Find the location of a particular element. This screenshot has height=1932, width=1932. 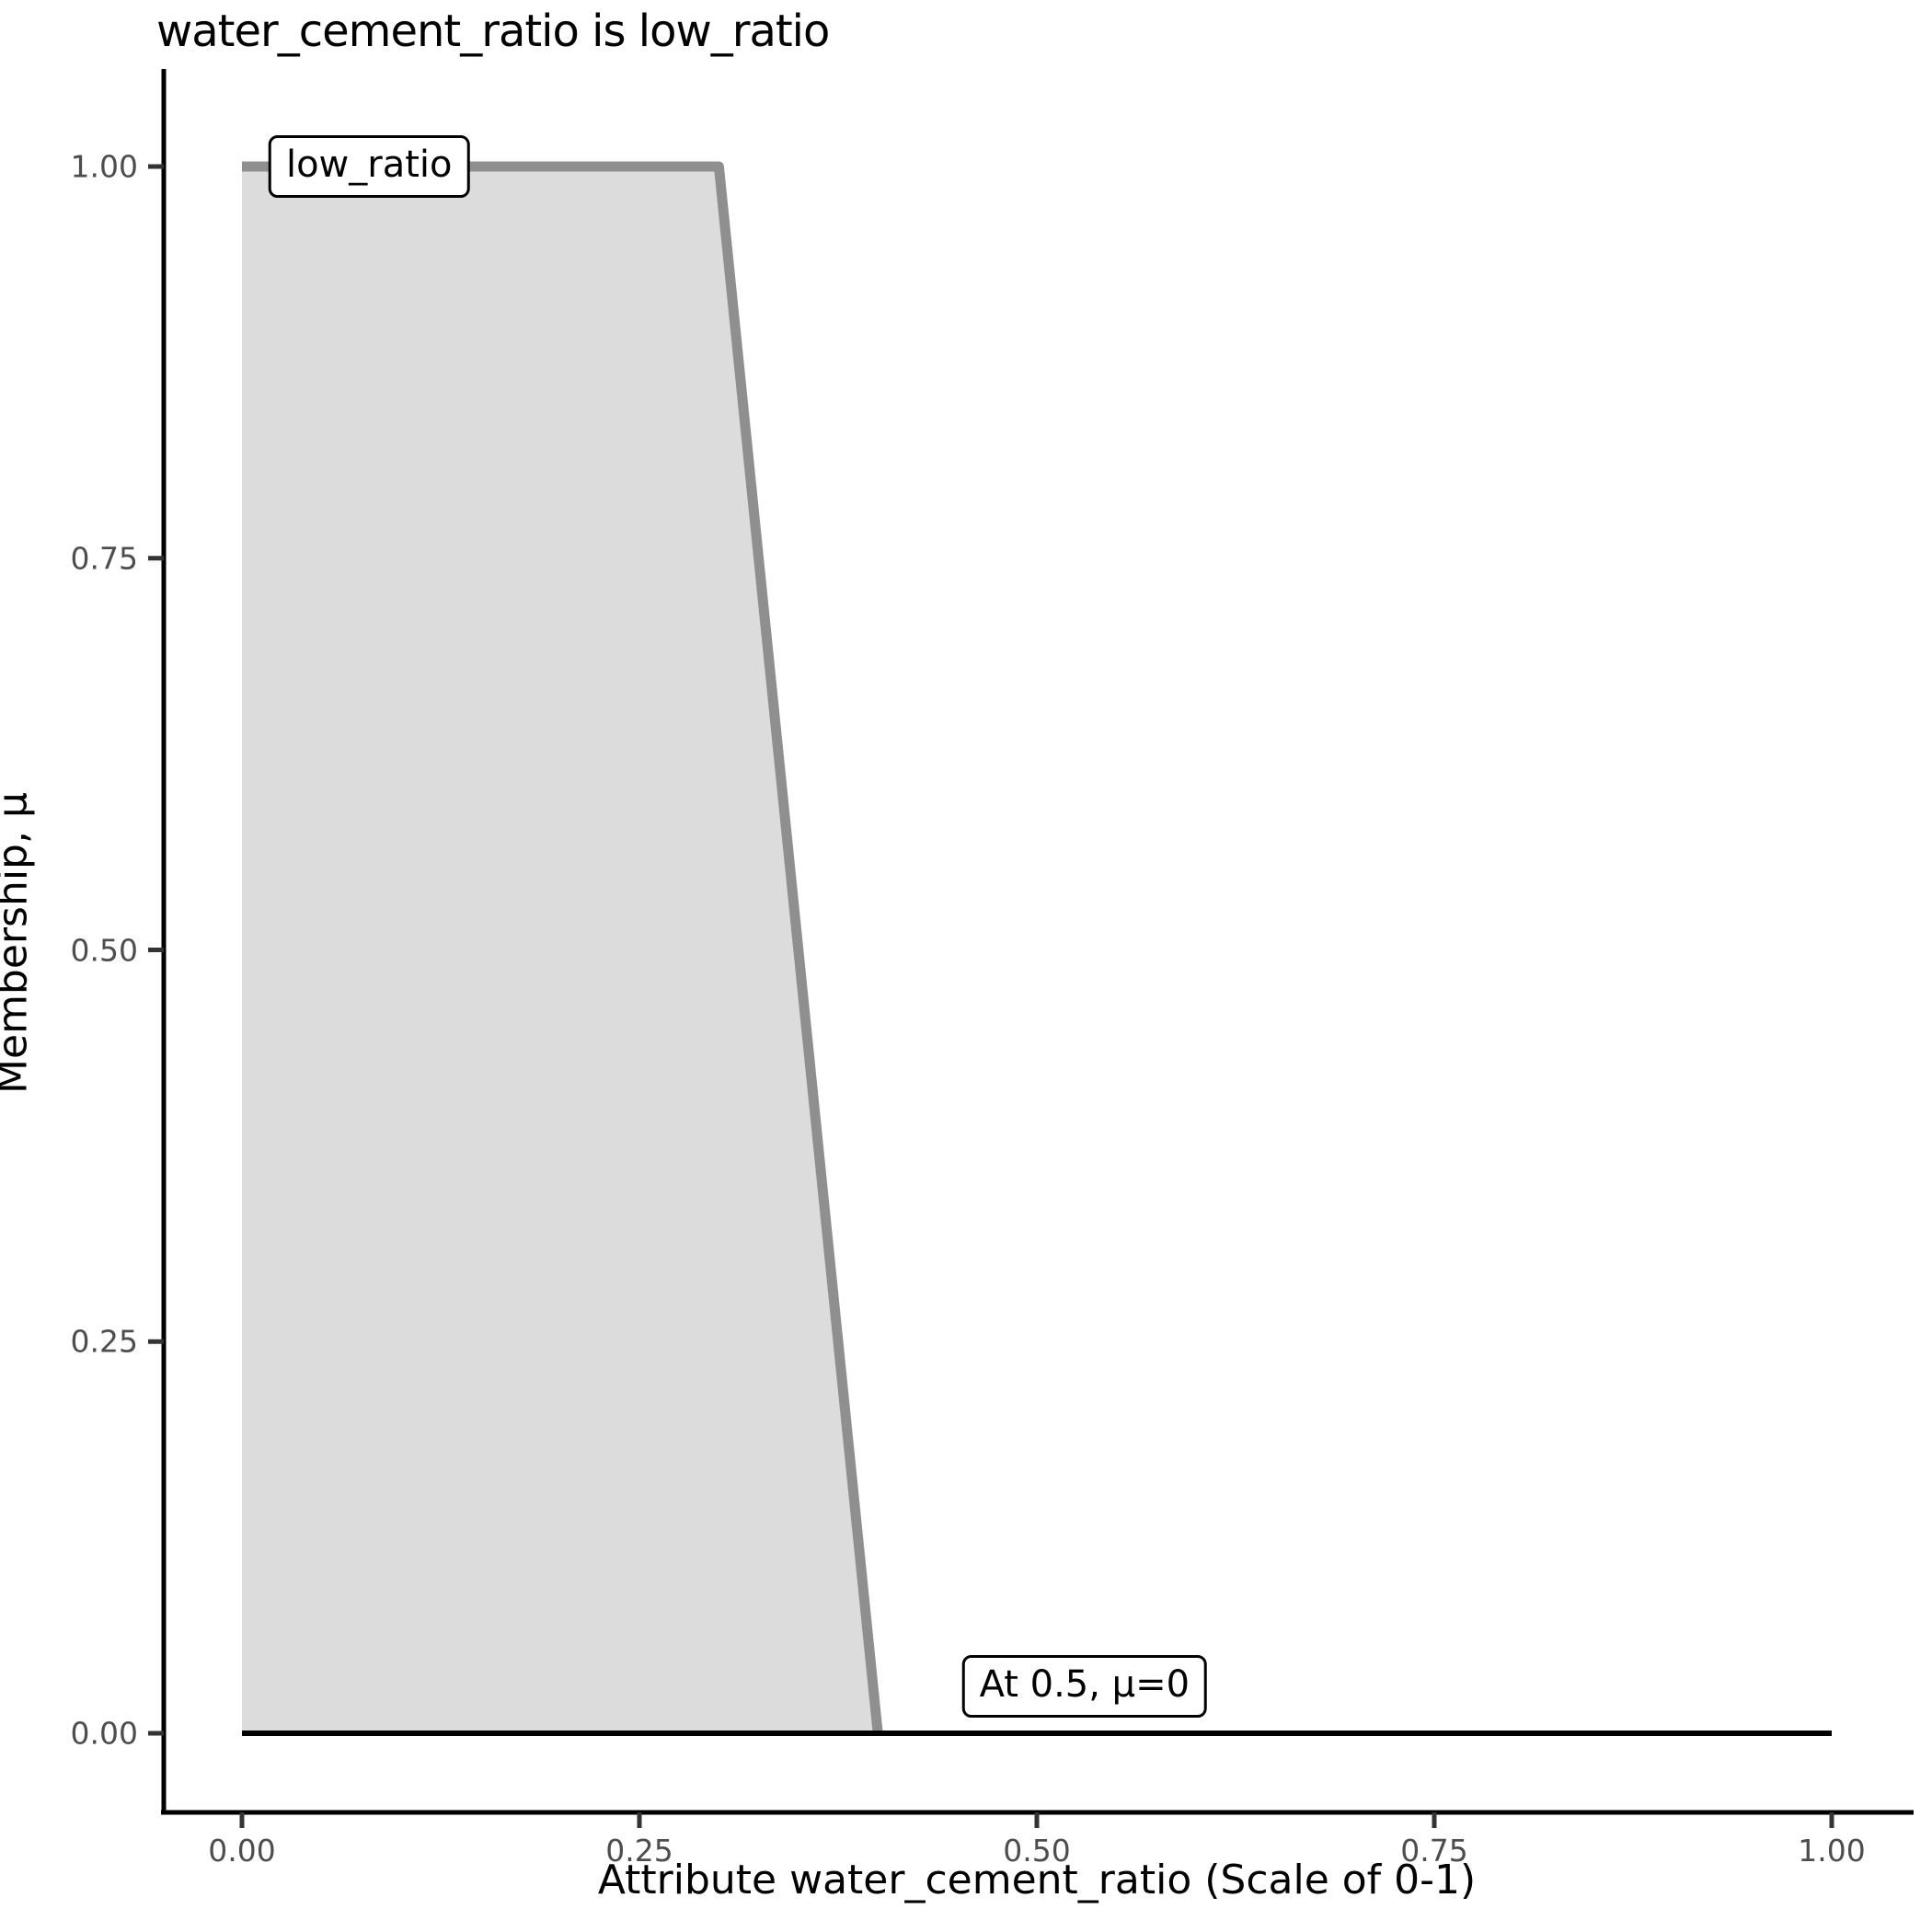

y-tick-label: 0.50 is located at coordinates (104, 950).